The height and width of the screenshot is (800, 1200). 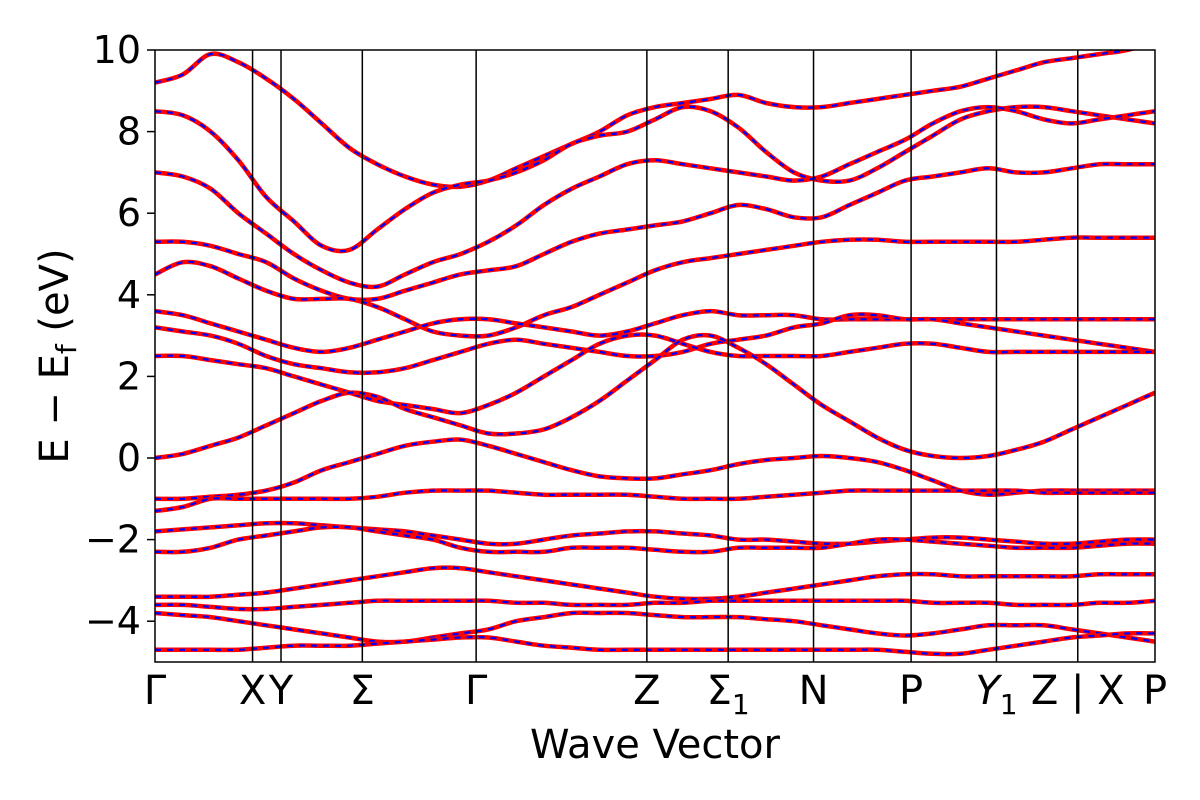 I want to click on y-tick-label-2: 0, so click(x=129, y=458).